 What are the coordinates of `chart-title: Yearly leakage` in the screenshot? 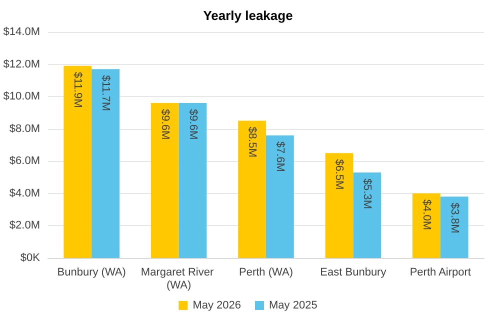 It's located at (248, 15).